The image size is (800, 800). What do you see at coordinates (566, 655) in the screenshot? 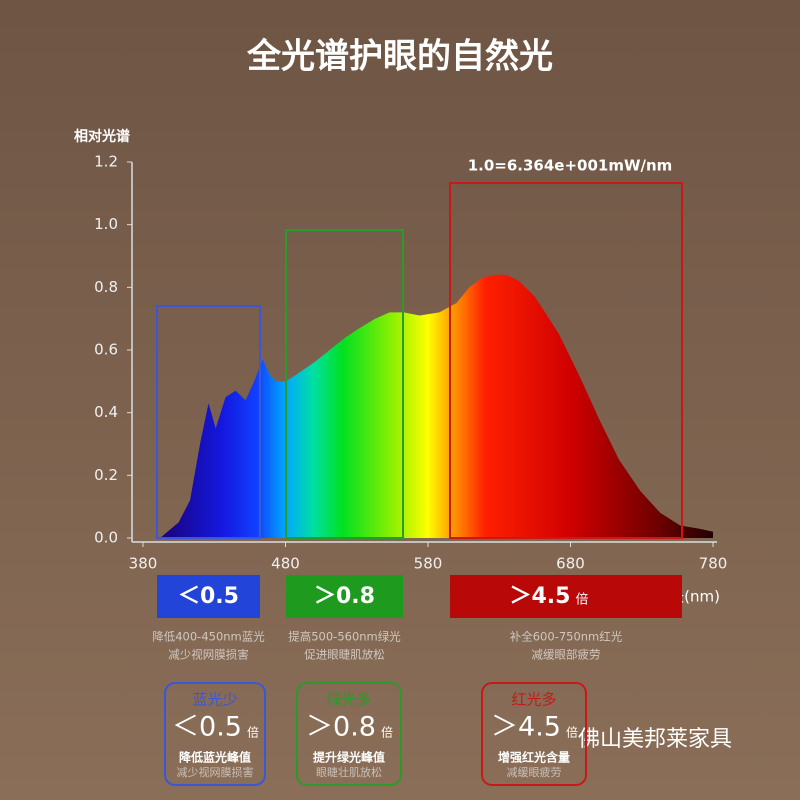
I see `band-note: 减缓眼部疲劳` at bounding box center [566, 655].